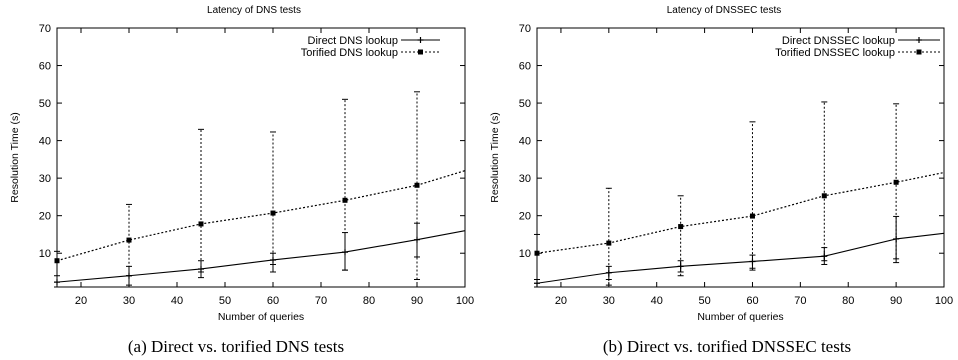 The width and height of the screenshot is (958, 360). What do you see at coordinates (838, 41) in the screenshot?
I see `legend-label: Direct DNSSEC lookup` at bounding box center [838, 41].